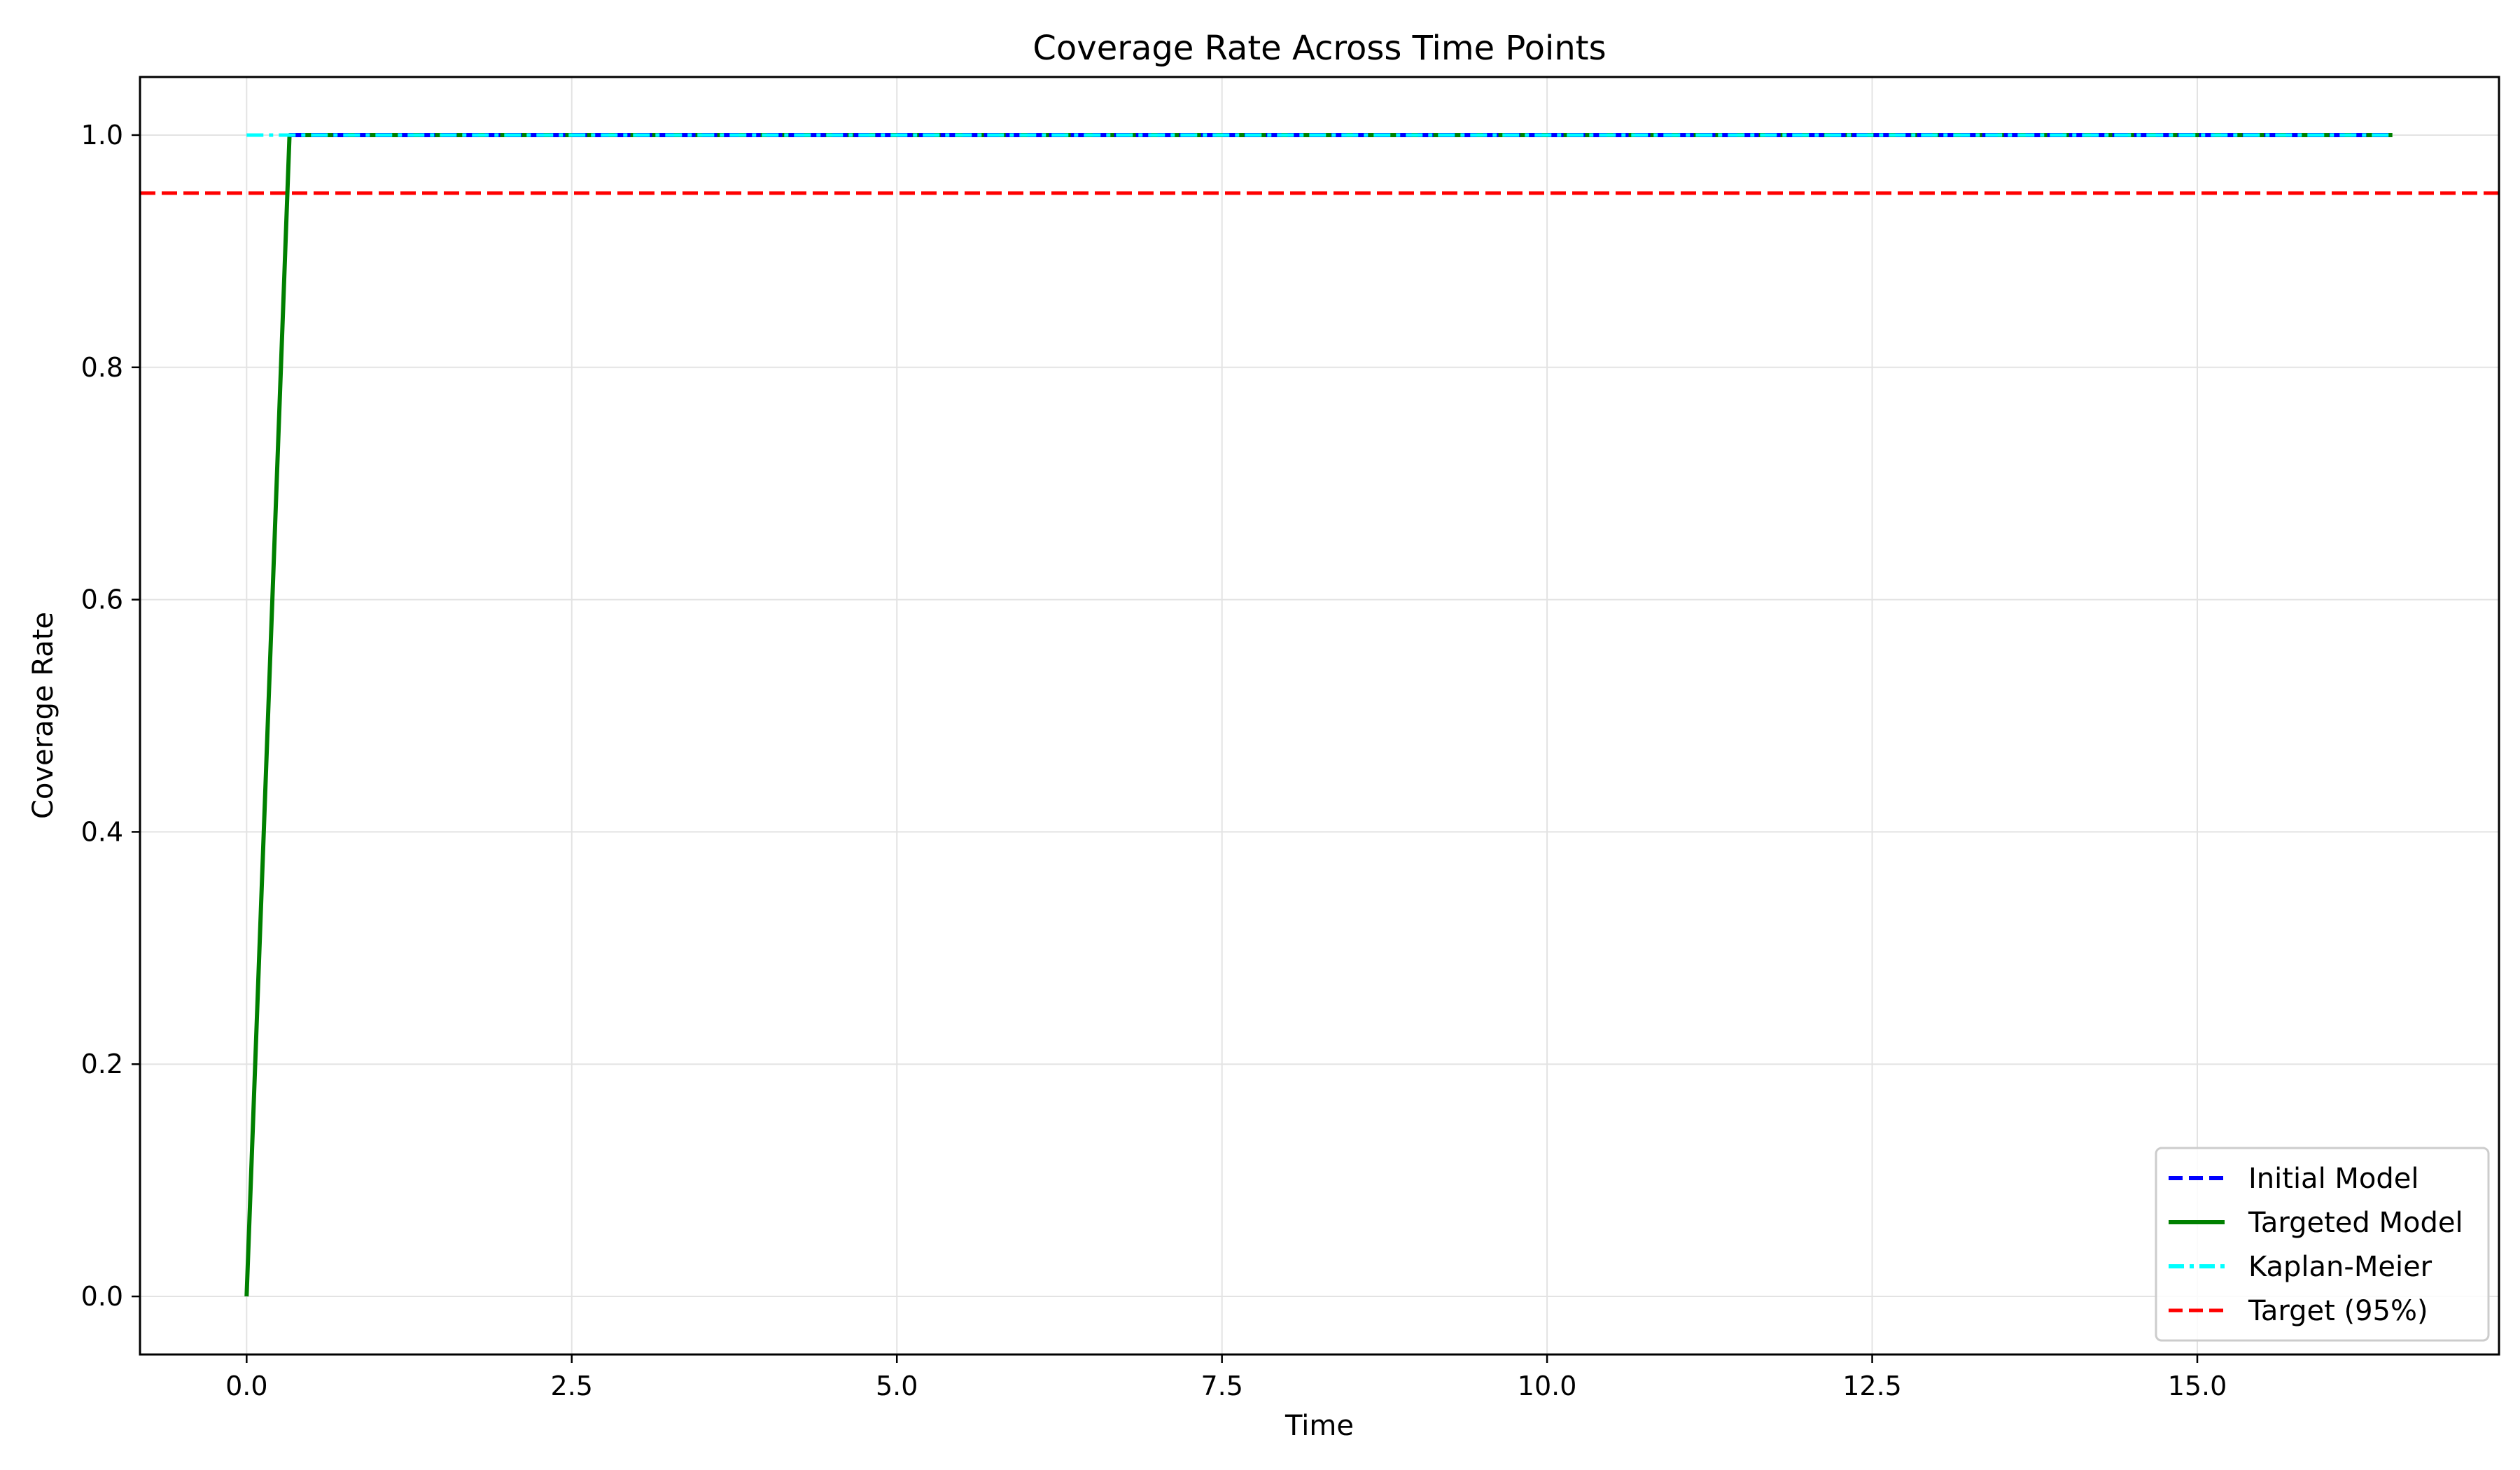  Describe the element at coordinates (2197, 1386) in the screenshot. I see `x-tick-label: 15.0` at that location.